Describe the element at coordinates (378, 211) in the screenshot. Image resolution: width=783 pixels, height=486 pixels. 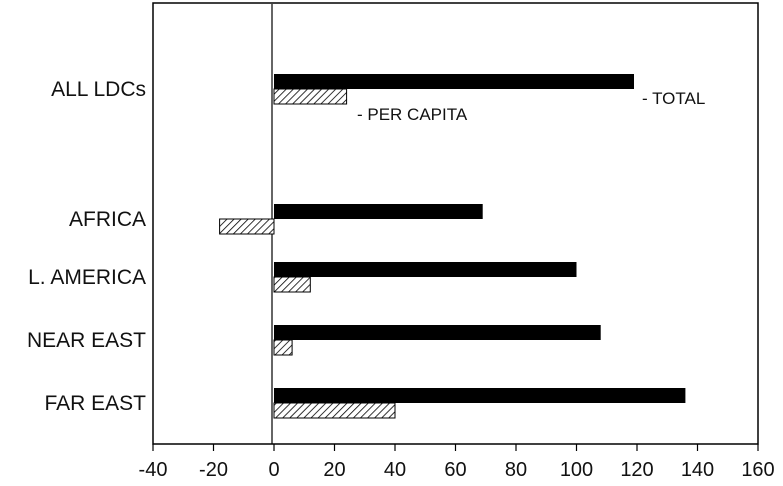
I see `bar-total-africa` at that location.